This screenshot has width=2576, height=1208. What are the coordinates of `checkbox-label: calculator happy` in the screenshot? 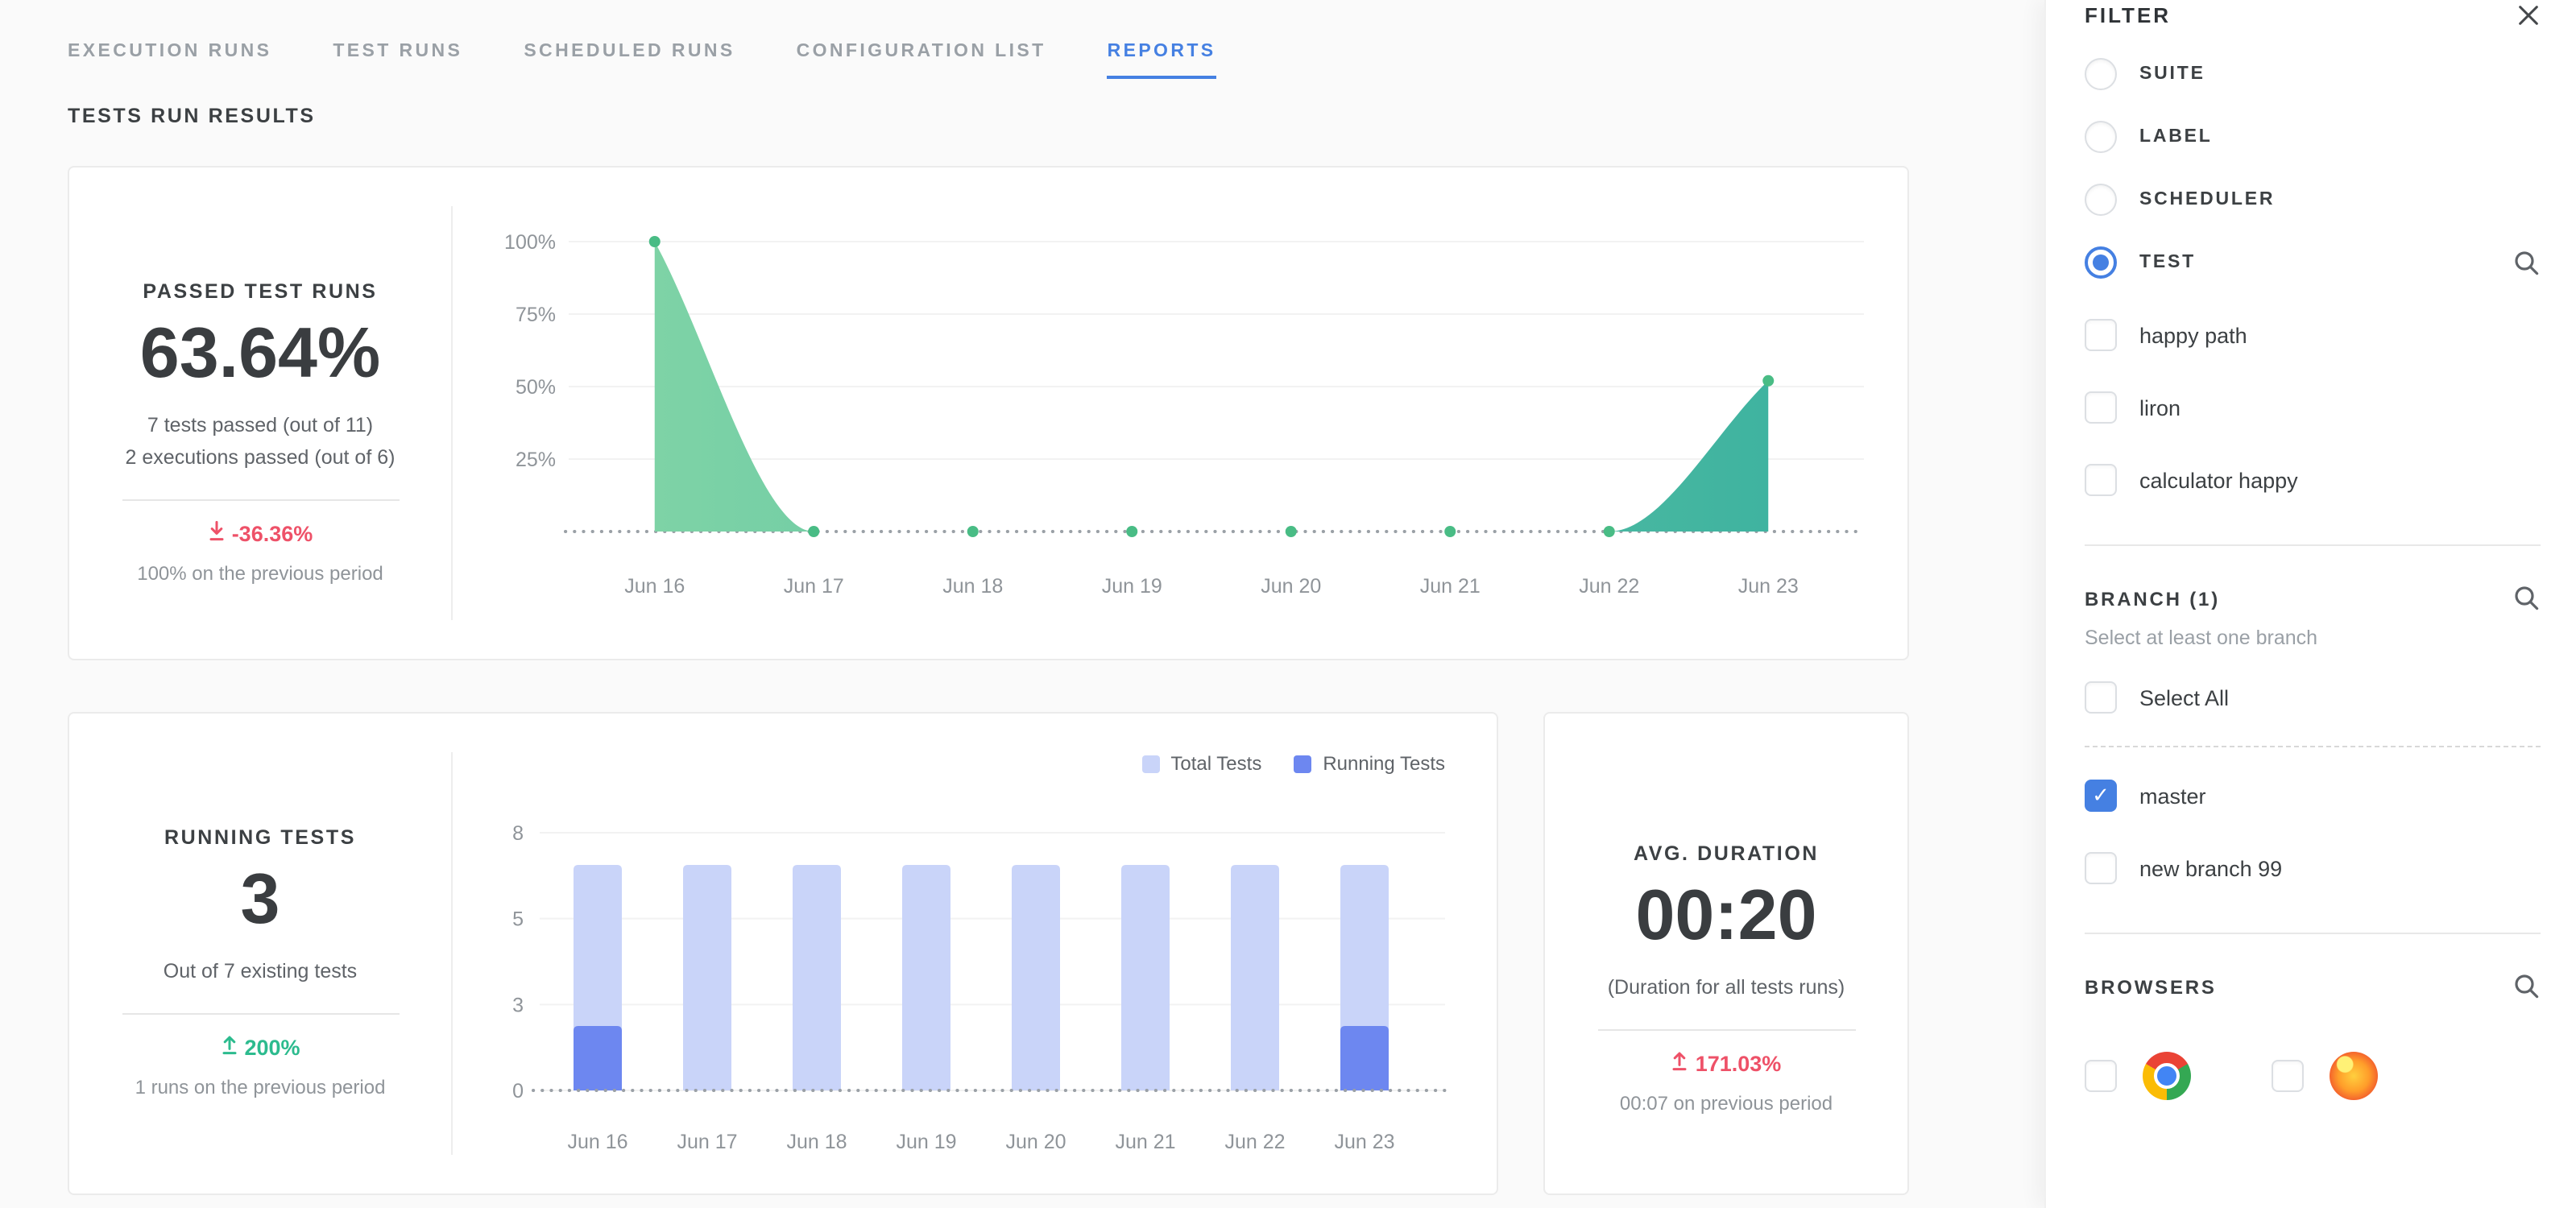 It's located at (2218, 480).